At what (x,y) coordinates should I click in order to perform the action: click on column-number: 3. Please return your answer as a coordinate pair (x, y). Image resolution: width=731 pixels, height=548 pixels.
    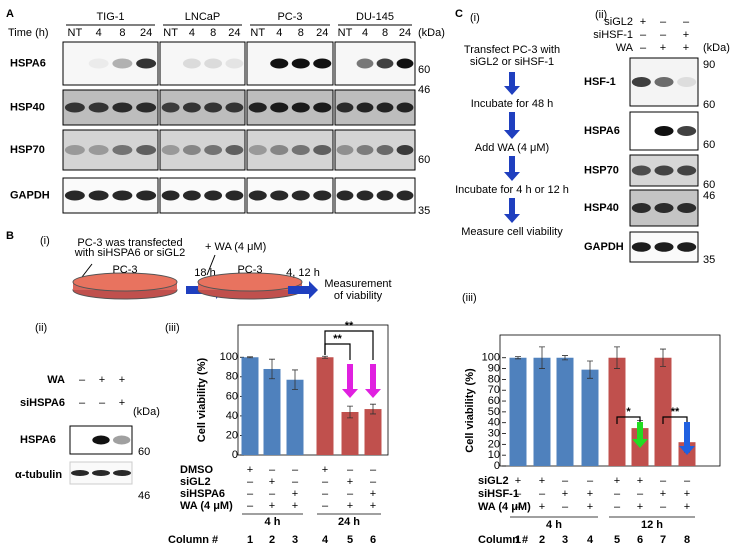
    Looking at the image, I should click on (295, 540).